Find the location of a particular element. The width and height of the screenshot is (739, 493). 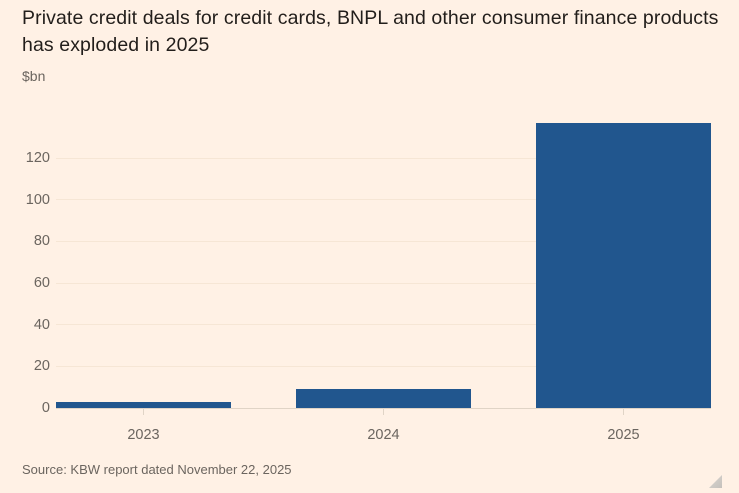

bar-2024 is located at coordinates (383, 398).